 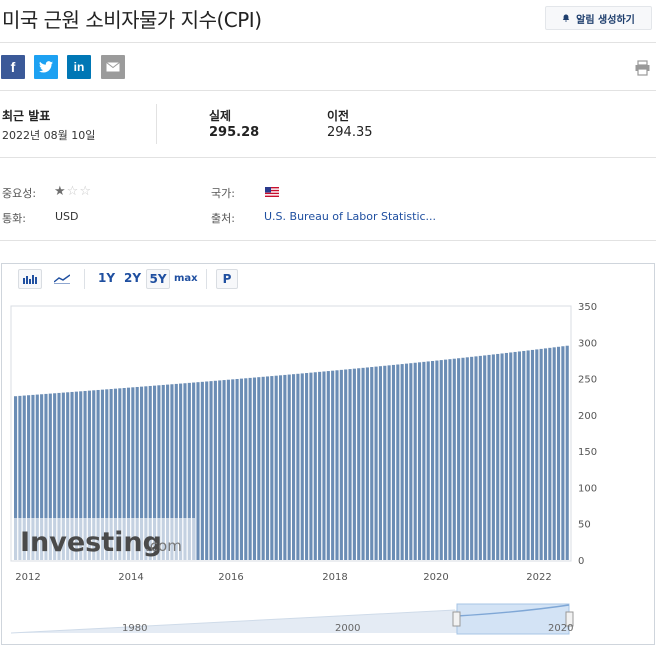 I want to click on envelope-icon, so click(x=113, y=67).